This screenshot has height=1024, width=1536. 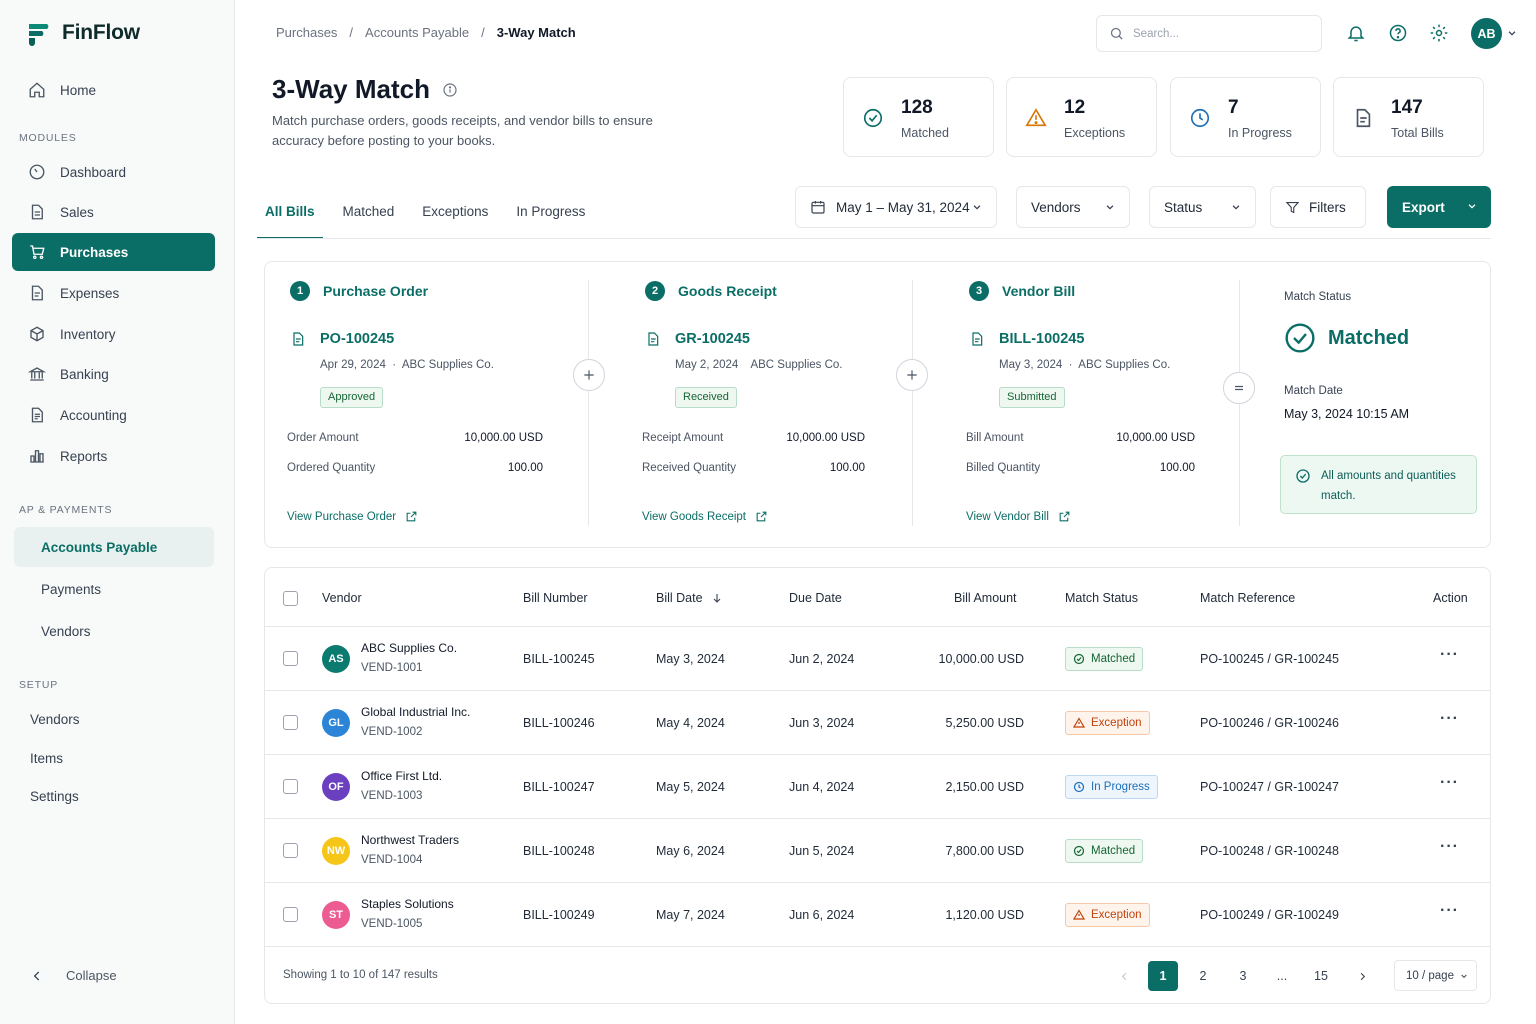 I want to click on nav-banking: Banking, so click(x=113, y=374).